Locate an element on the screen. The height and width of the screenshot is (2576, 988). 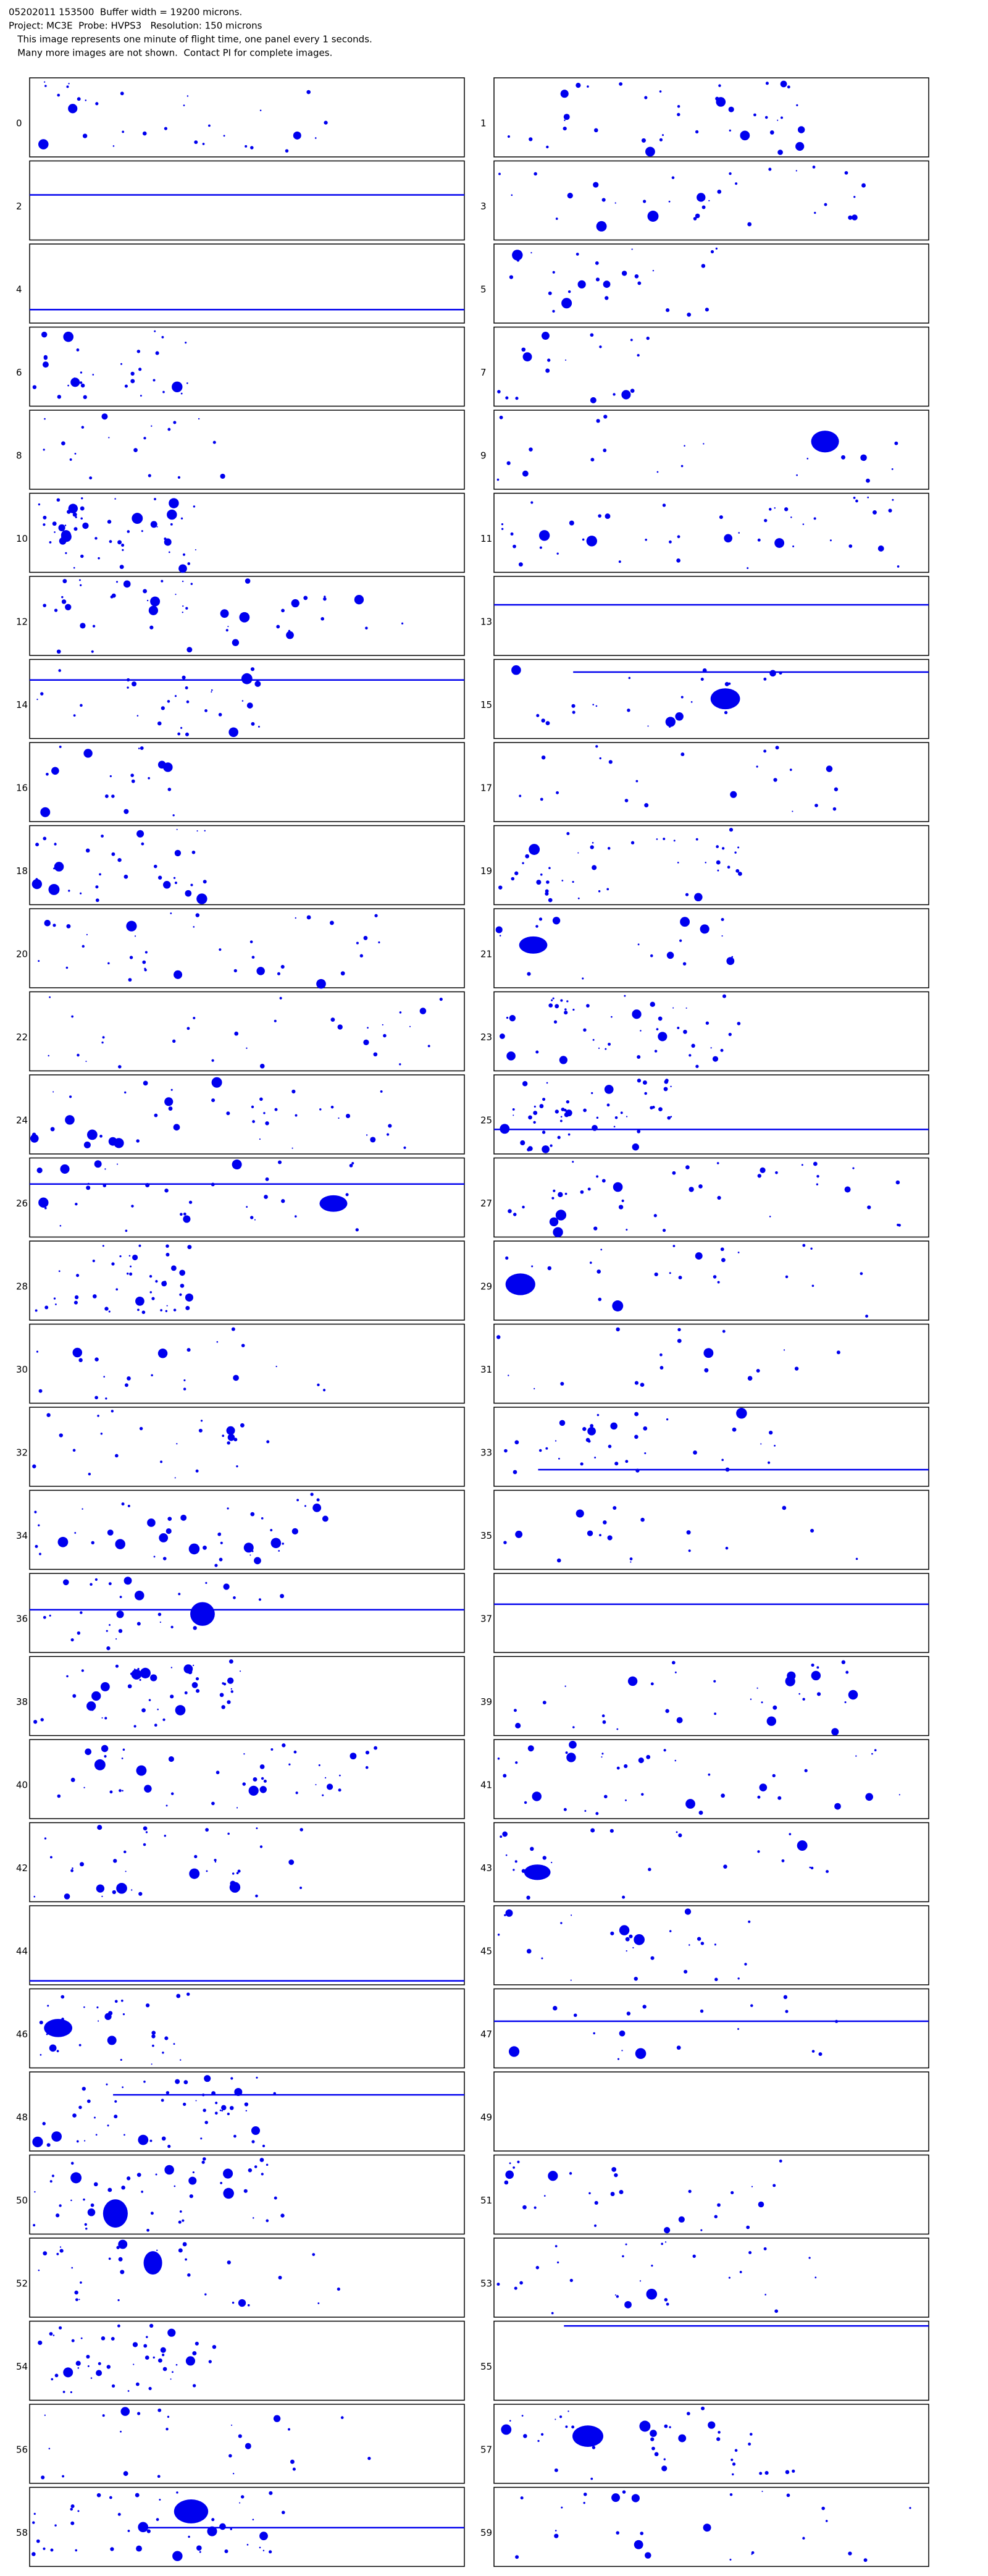
panel: 3 is located at coordinates (704, 200).